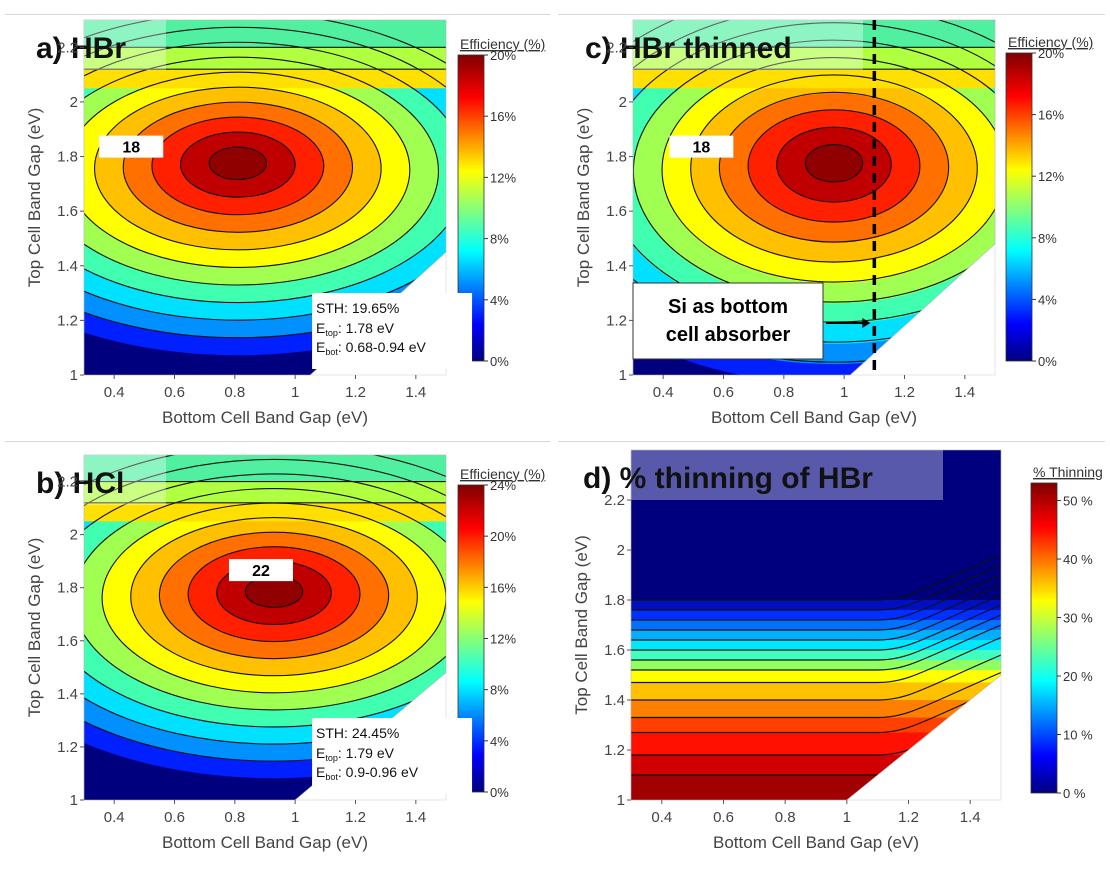 The height and width of the screenshot is (869, 1110). I want to click on energy-annotation: Etop: 1.79 eV, so click(355, 754).